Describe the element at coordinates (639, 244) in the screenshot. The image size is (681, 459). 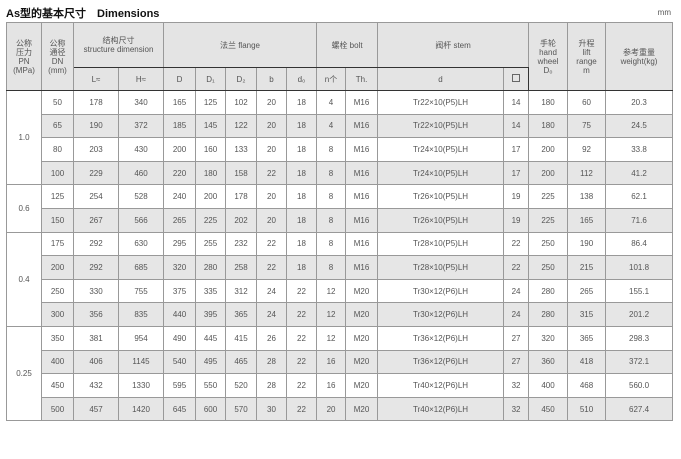
I see `cell-weight: 86.4` at that location.